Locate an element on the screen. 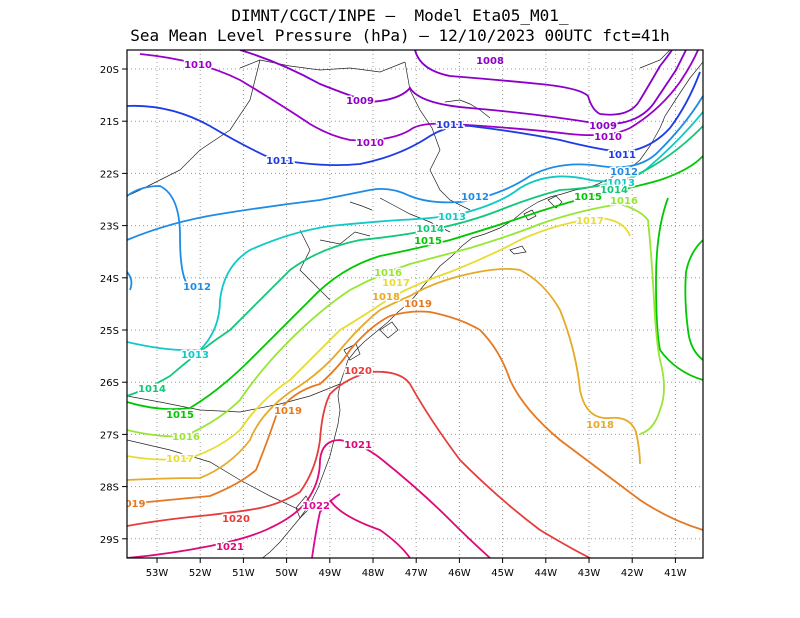  x-tick-label: 45W is located at coordinates (502, 573).